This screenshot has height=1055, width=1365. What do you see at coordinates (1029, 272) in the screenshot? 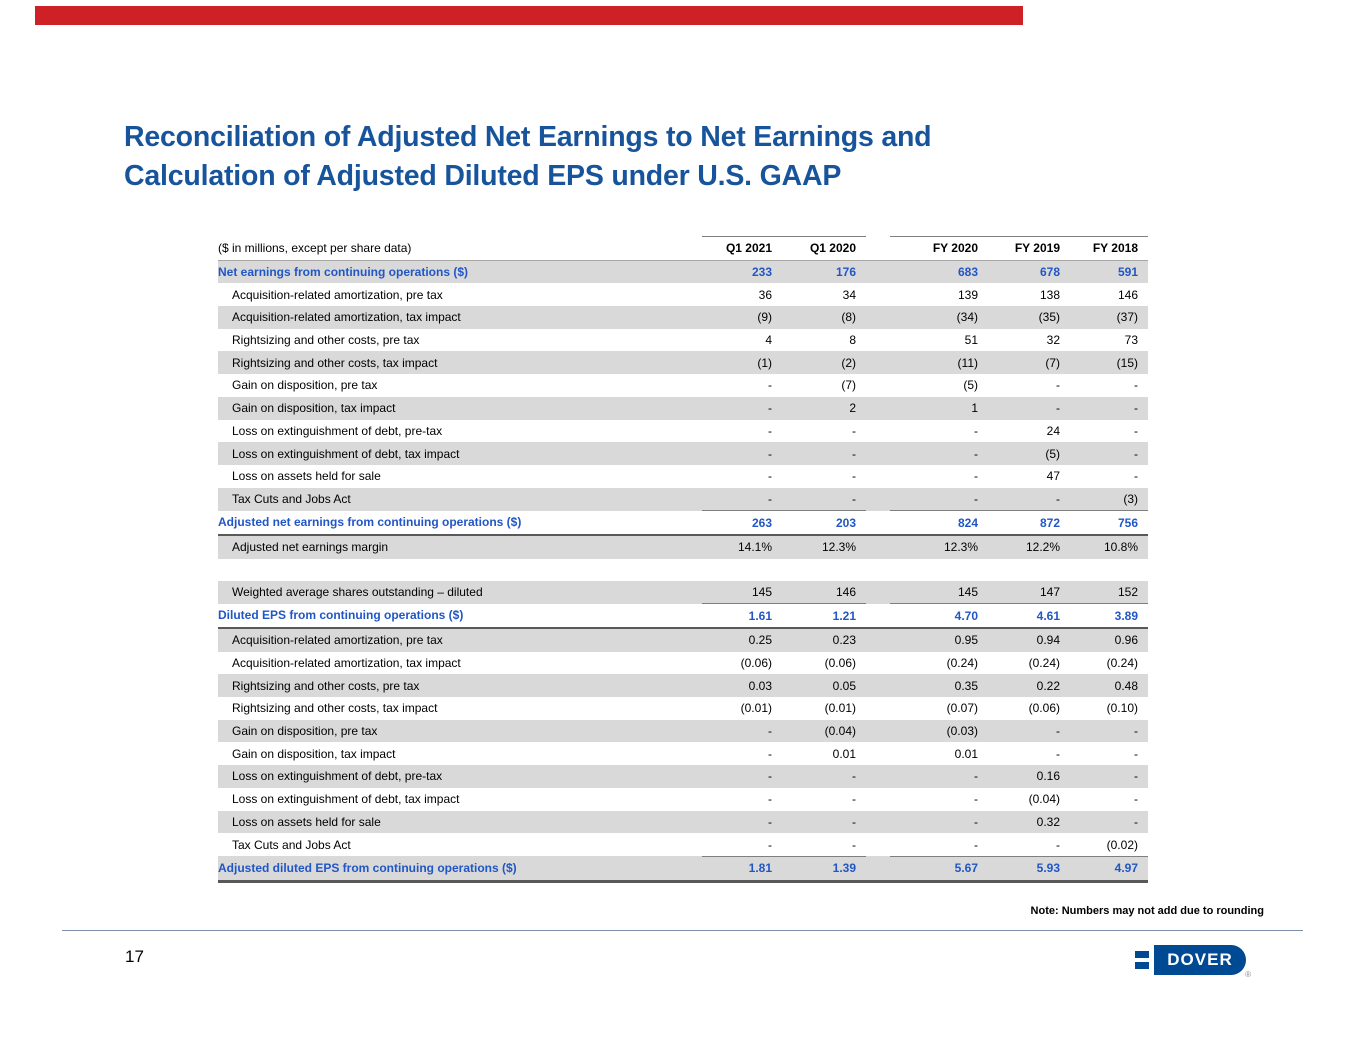
I see `cell-value: 678` at bounding box center [1029, 272].